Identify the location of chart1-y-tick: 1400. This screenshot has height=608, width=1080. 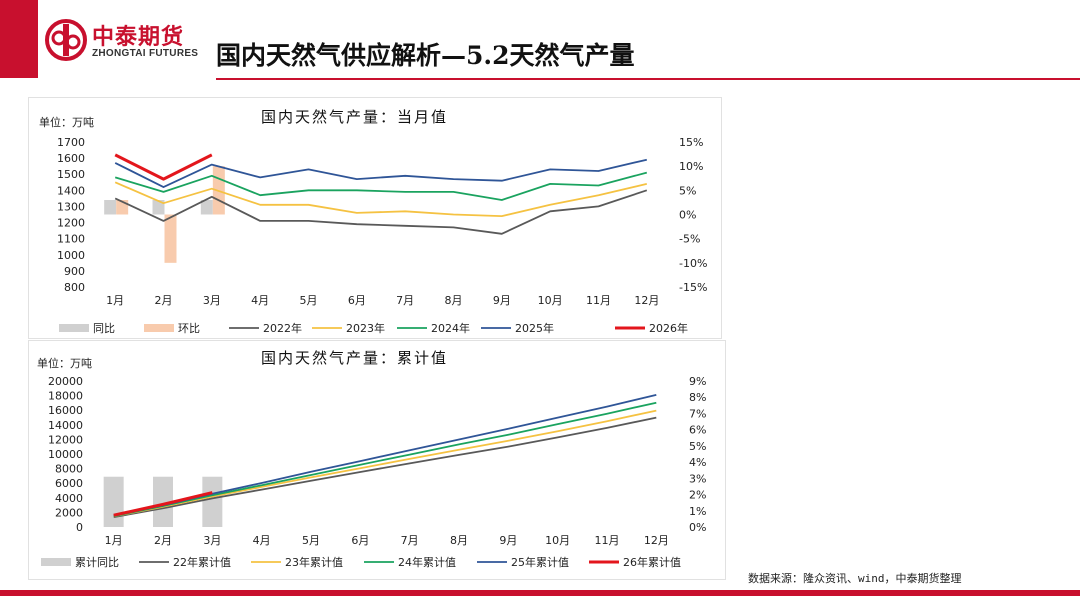
(71, 190).